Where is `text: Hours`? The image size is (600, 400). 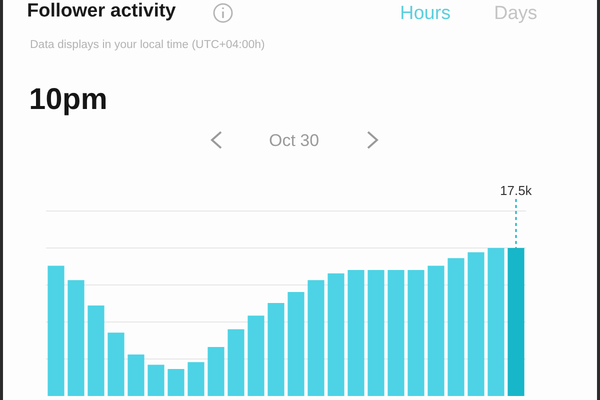
text: Hours is located at coordinates (425, 13).